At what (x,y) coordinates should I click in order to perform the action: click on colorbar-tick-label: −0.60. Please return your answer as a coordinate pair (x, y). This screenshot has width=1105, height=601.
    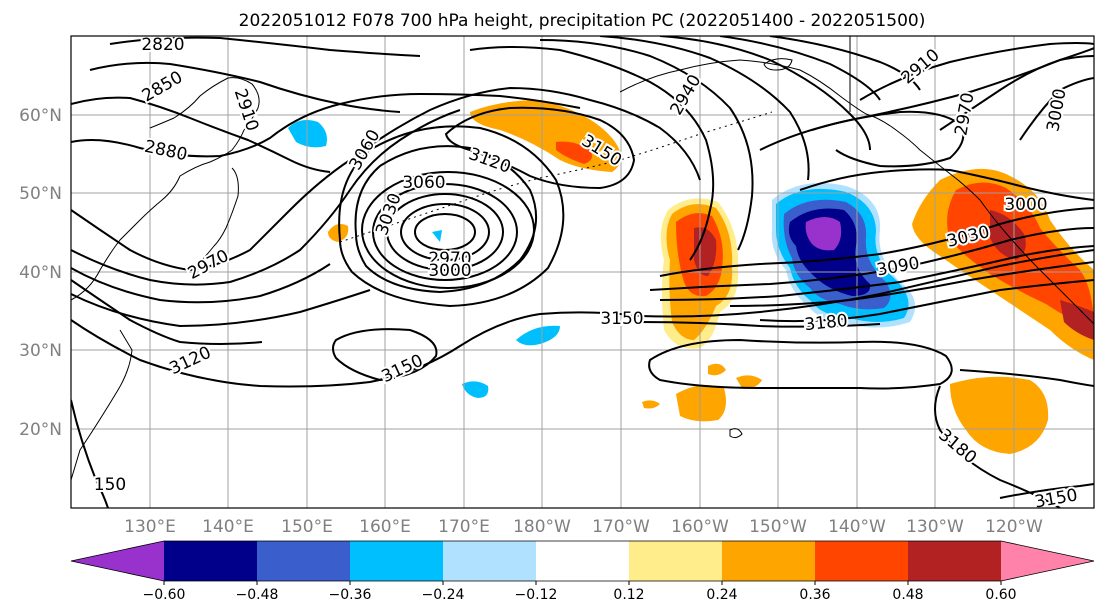
    Looking at the image, I should click on (164, 594).